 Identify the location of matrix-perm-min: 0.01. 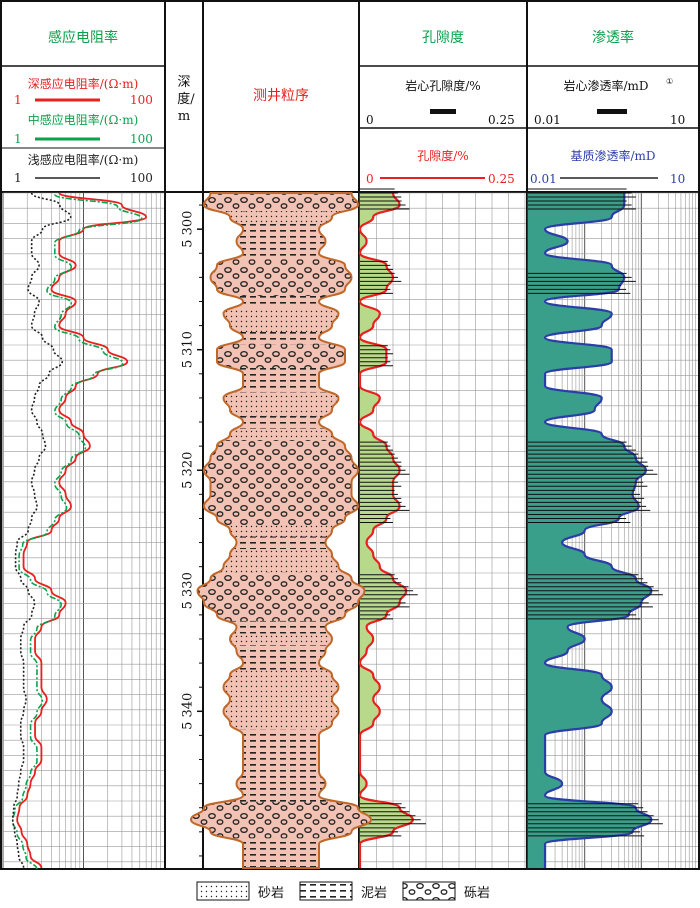
(543, 179).